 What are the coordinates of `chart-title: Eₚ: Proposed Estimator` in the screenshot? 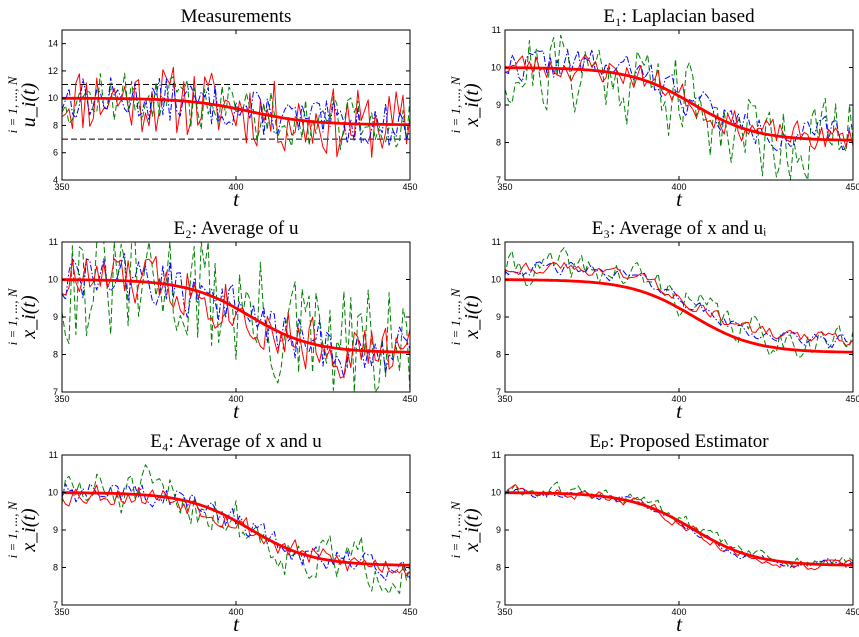 It's located at (679, 441).